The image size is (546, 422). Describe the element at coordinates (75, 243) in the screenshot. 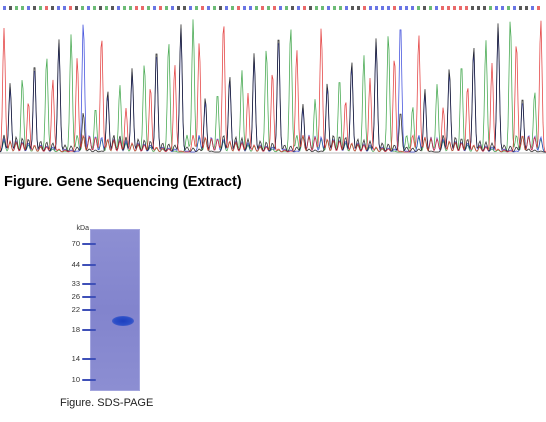

I see `marker-label: 70` at that location.